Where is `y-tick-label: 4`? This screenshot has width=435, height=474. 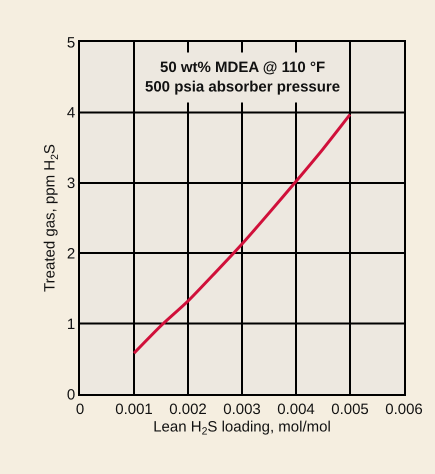
y-tick-label: 4 is located at coordinates (71, 113).